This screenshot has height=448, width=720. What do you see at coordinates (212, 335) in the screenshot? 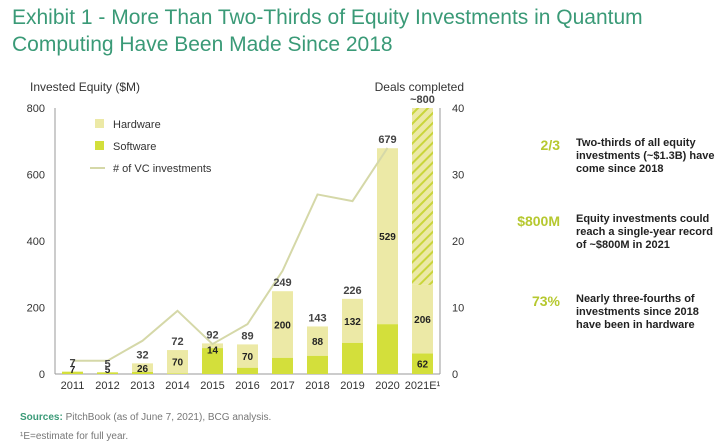
I see `bar-total-label: 92` at bounding box center [212, 335].